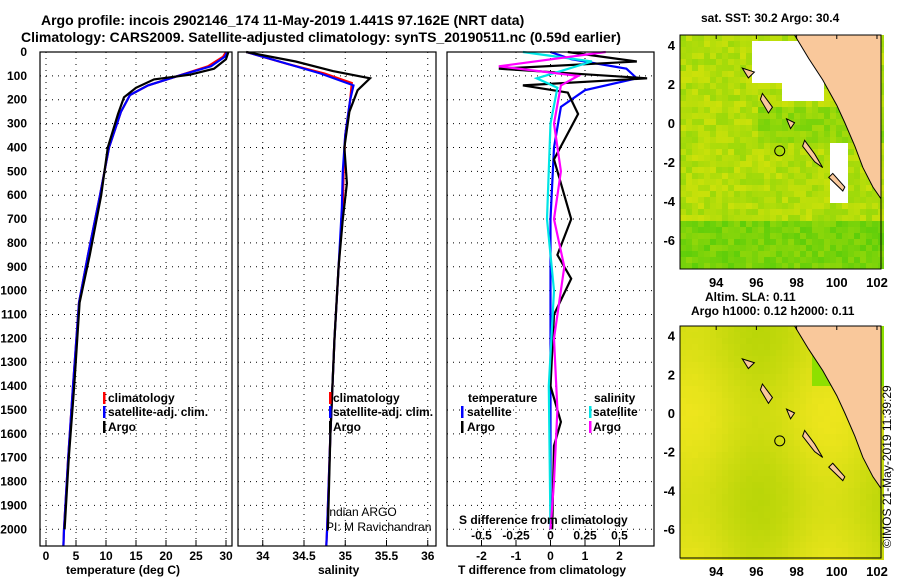 The width and height of the screenshot is (900, 580). What do you see at coordinates (573, 290) in the screenshot?
I see `series-line-t-argo` at bounding box center [573, 290].